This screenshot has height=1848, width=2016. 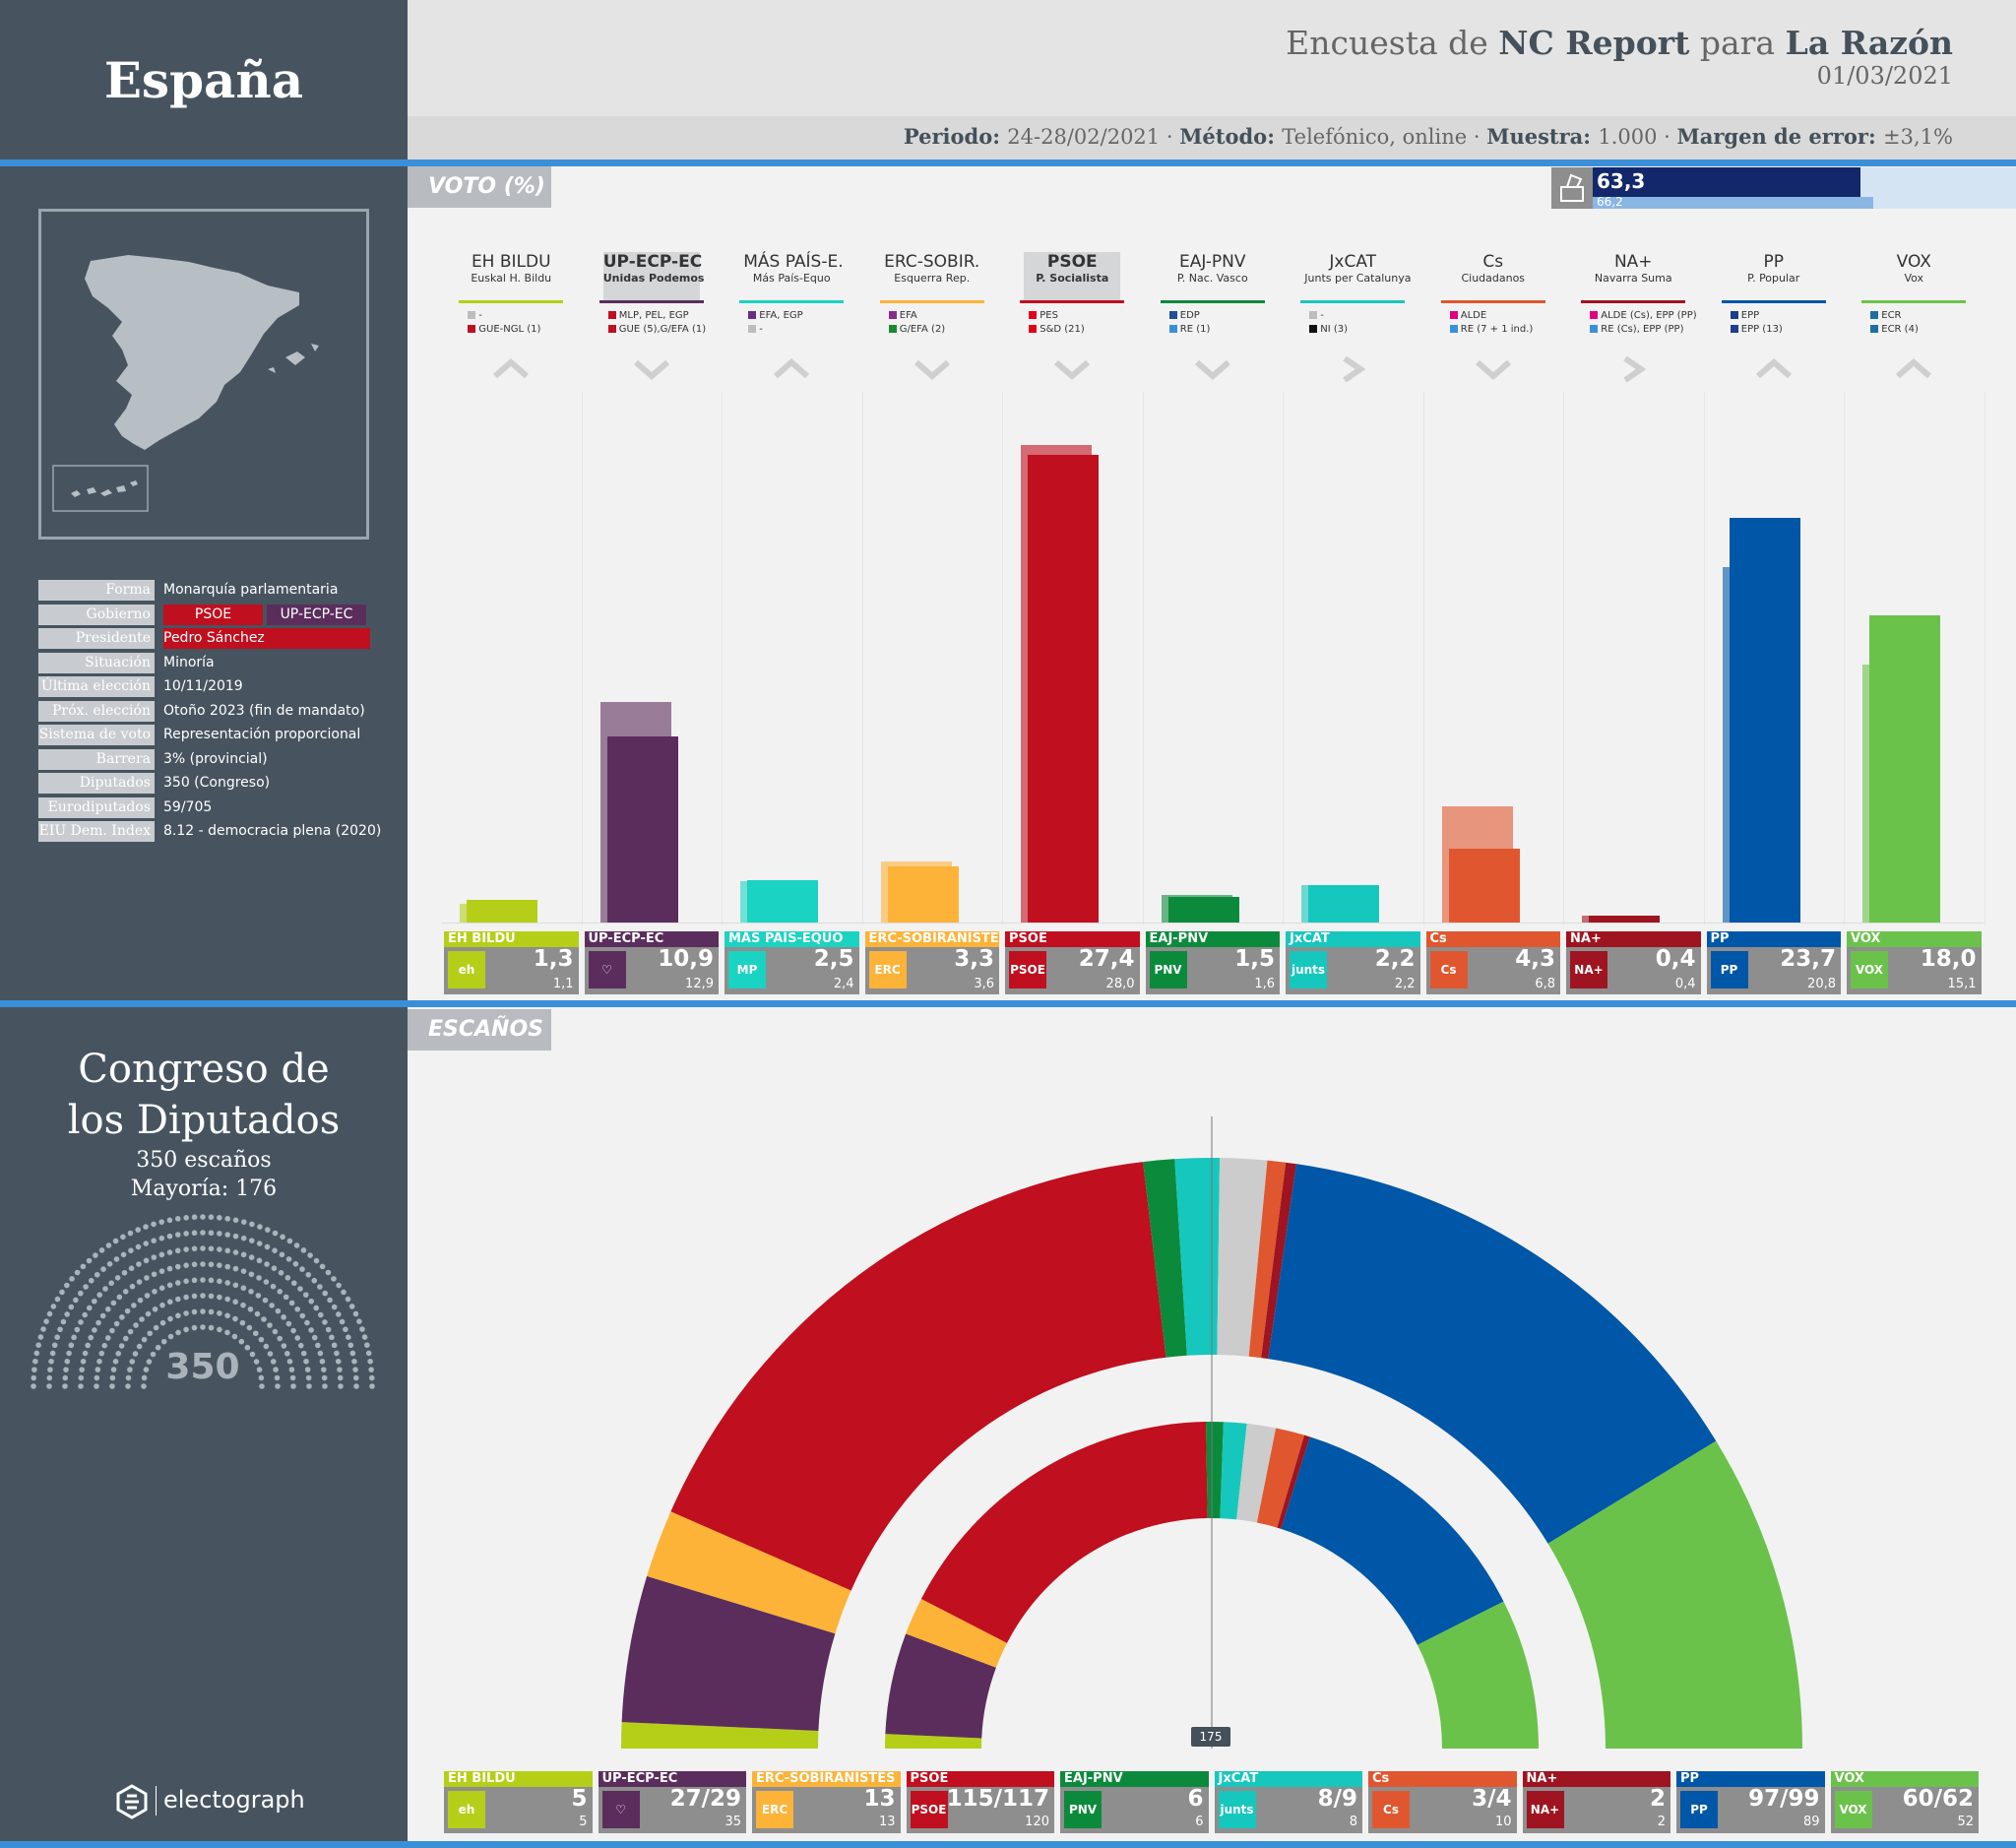 I want to click on eu-group-text: PES, so click(x=1049, y=315).